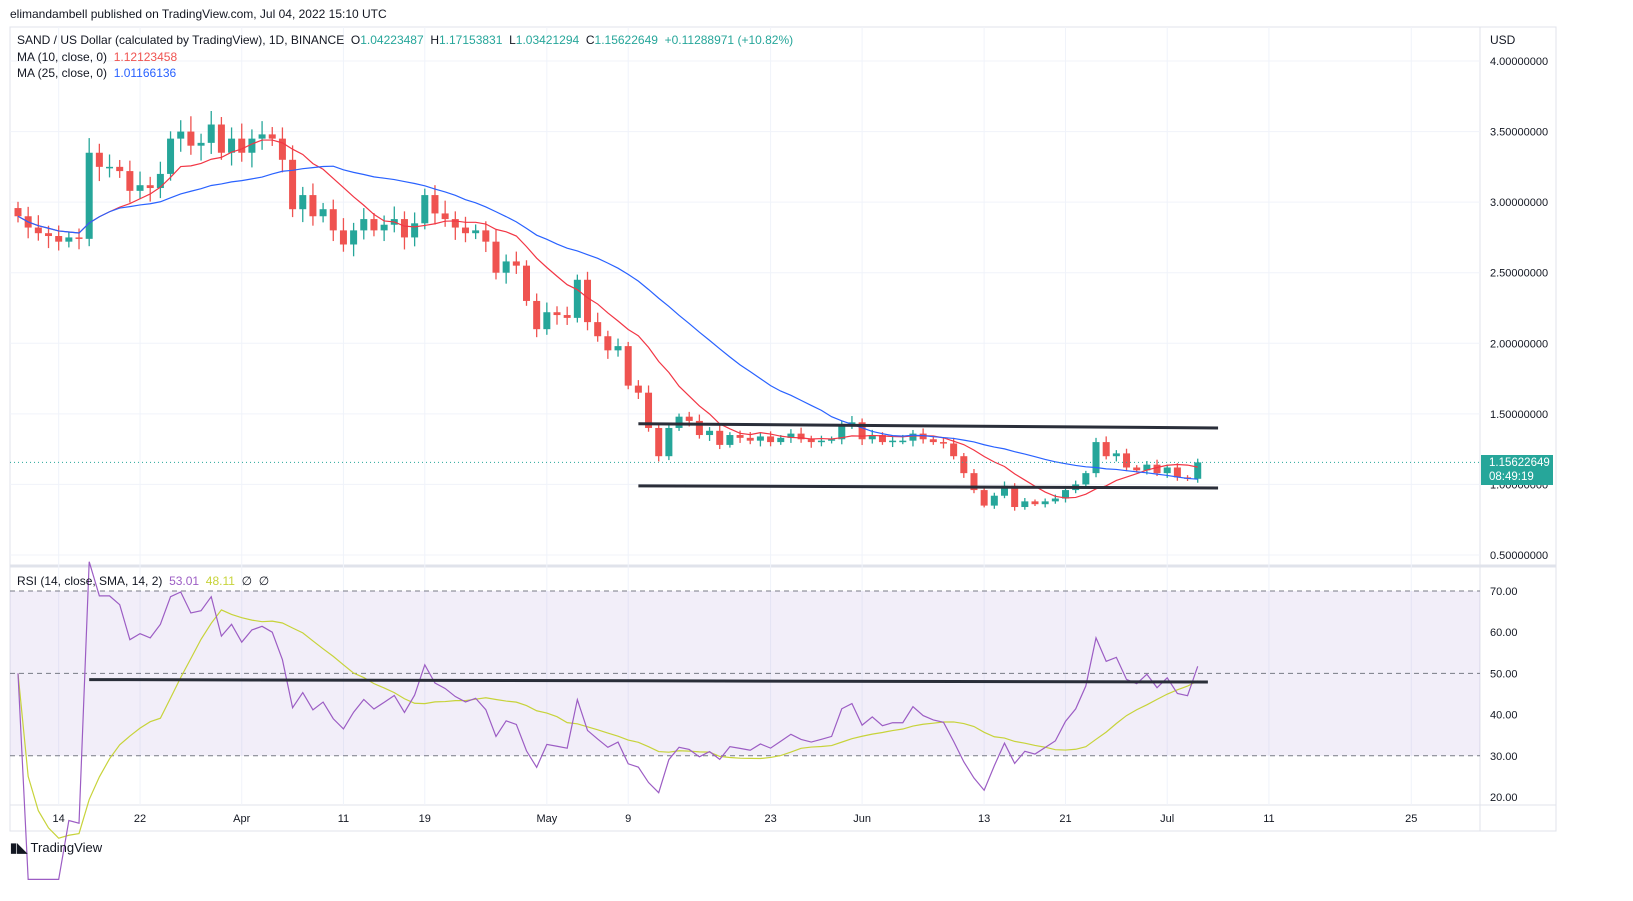 This screenshot has width=1633, height=901. What do you see at coordinates (1268, 819) in the screenshot?
I see `time-tick-label: 11` at bounding box center [1268, 819].